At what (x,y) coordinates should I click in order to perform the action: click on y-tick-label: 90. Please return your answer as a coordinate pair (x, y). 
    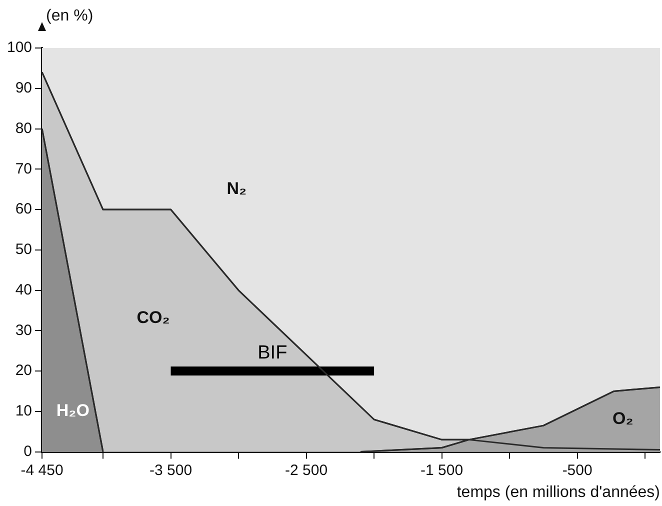
    Looking at the image, I should click on (23, 88).